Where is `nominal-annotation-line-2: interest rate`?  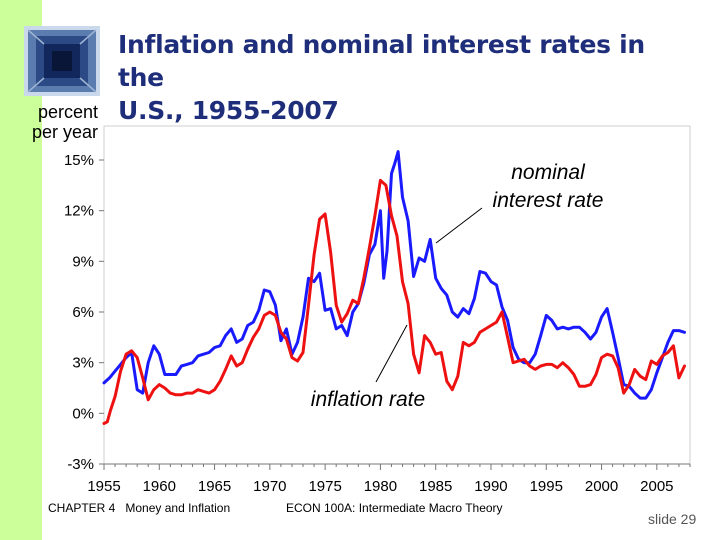
nominal-annotation-line-2: interest rate is located at coordinates (548, 200).